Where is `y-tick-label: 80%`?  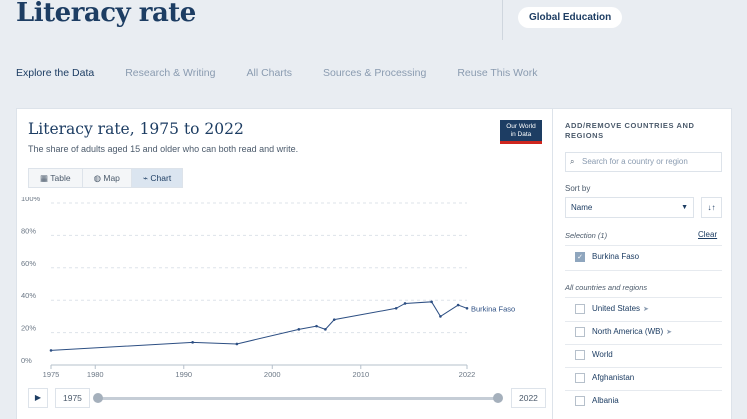
y-tick-label: 80% is located at coordinates (28, 230).